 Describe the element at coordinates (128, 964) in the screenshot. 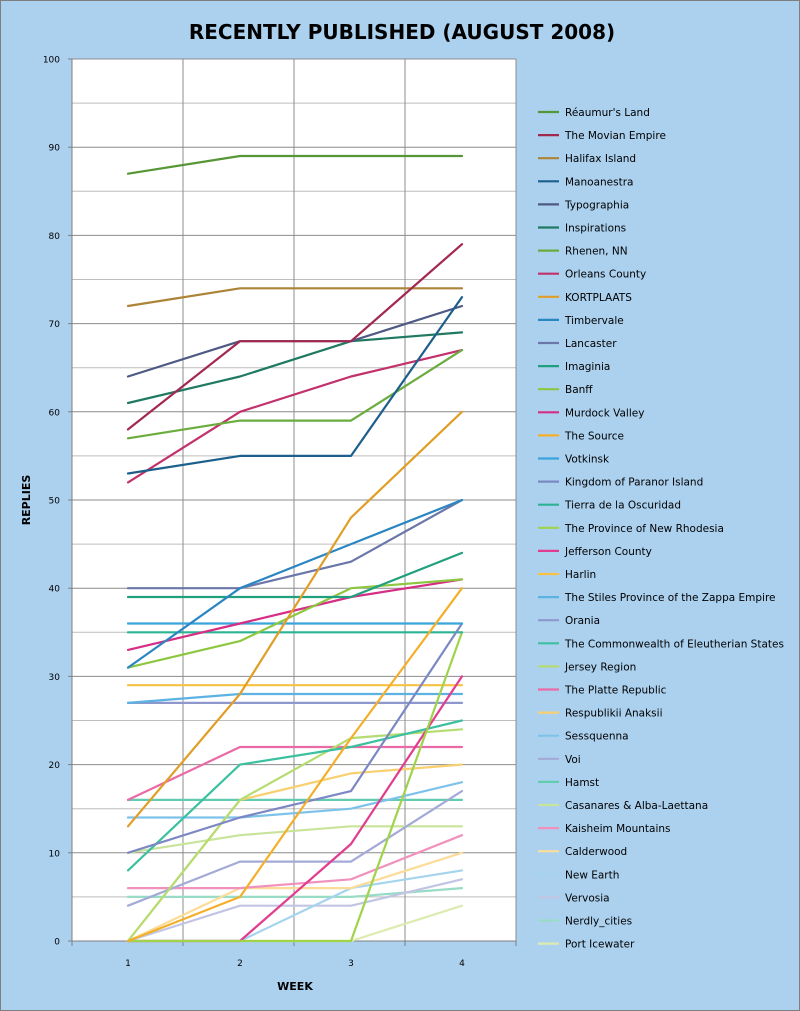

I see `x-tick-label: 1` at that location.